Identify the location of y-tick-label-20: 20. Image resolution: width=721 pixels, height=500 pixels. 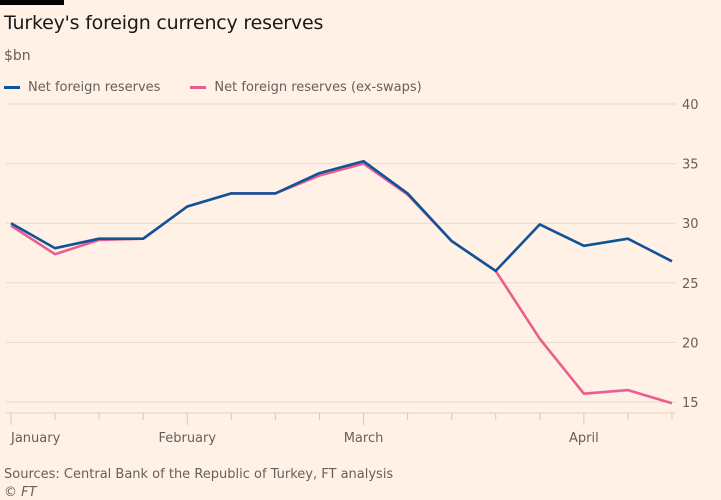
(690, 343).